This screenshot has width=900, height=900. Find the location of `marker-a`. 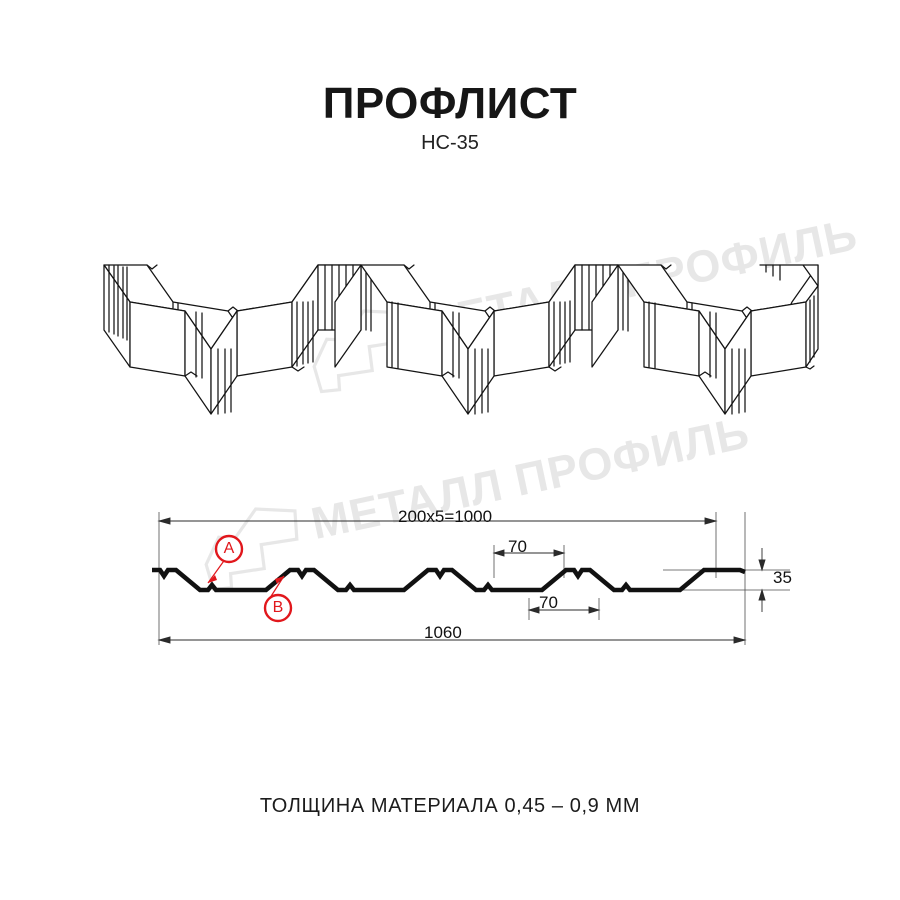

marker-a is located at coordinates (225, 559).